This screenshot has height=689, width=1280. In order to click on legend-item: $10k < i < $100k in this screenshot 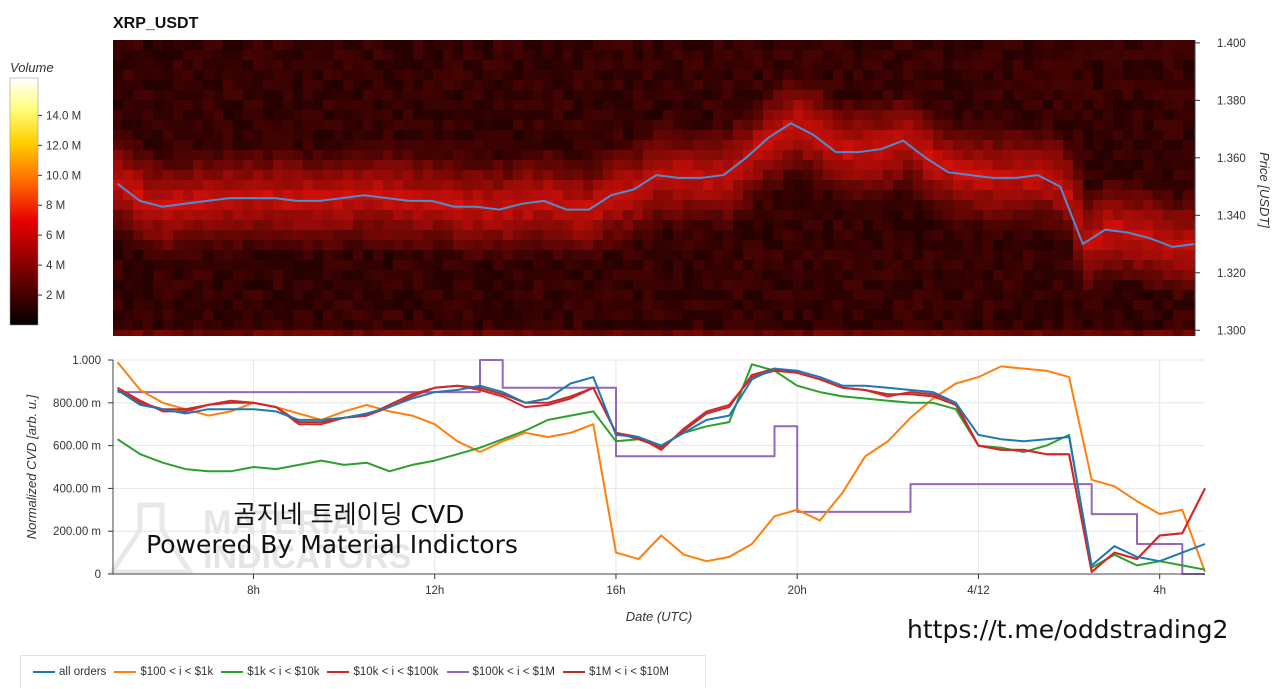, I will do `click(383, 672)`.